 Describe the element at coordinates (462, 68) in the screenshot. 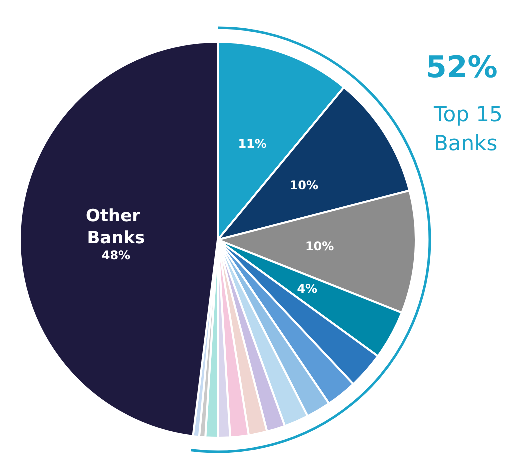

I see `text: 52%` at that location.